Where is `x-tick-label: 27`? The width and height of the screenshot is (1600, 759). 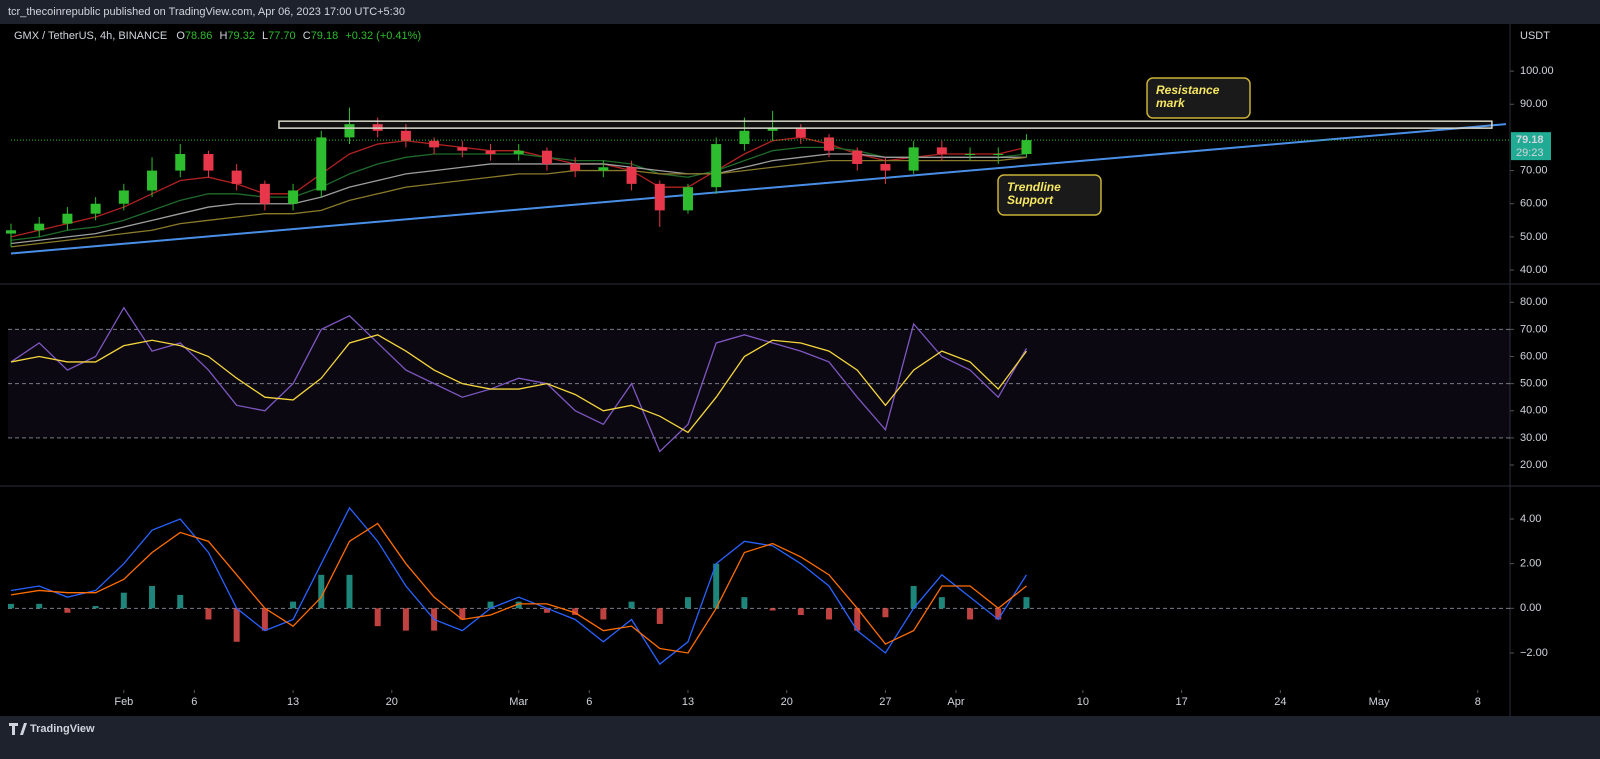 x-tick-label: 27 is located at coordinates (885, 702).